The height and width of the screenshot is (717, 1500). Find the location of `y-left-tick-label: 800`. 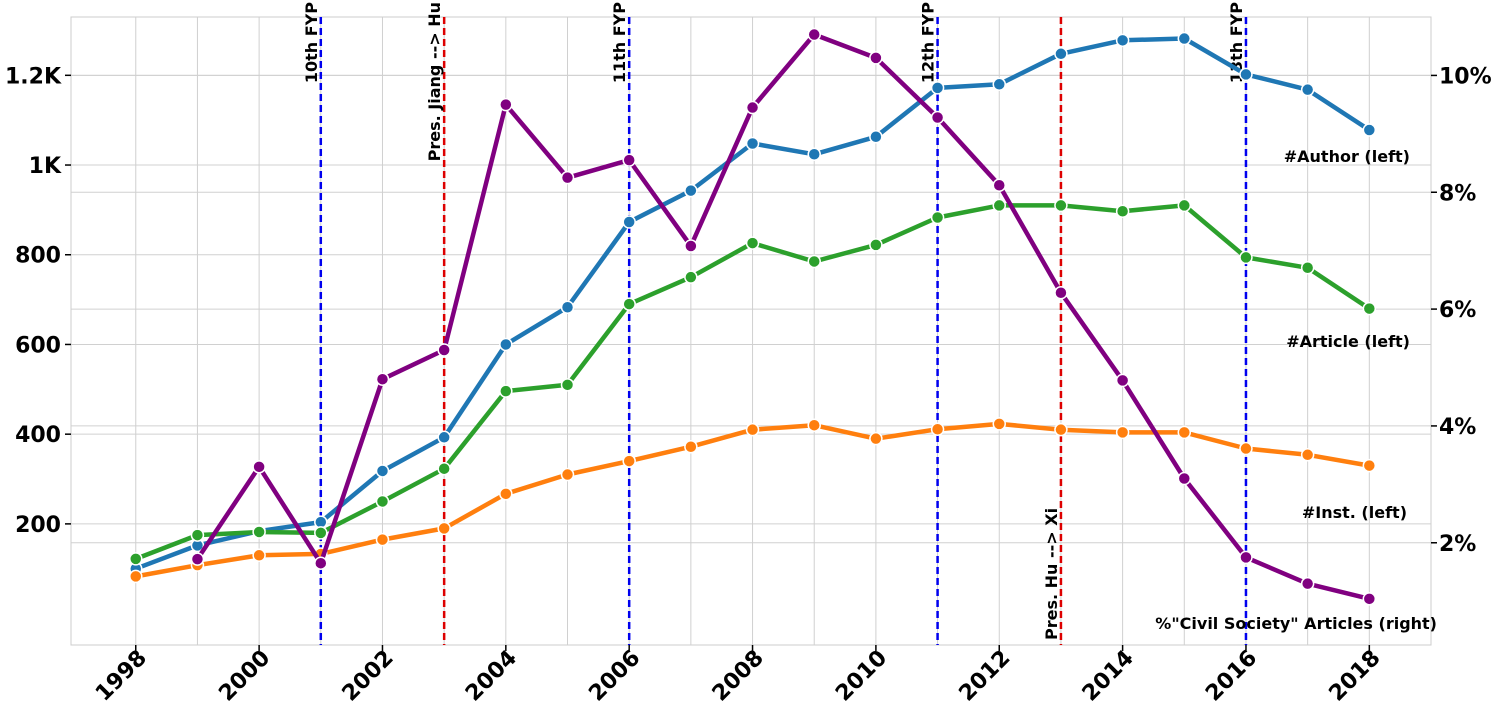

y-left-tick-label: 800 is located at coordinates (38, 256).